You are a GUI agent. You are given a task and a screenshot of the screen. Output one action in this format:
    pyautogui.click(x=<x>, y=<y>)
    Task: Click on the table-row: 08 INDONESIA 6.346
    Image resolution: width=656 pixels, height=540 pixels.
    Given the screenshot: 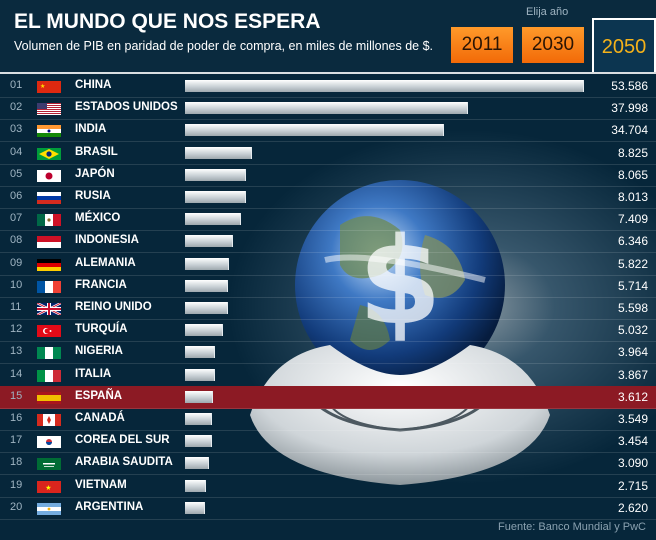 What is the action you would take?
    pyautogui.click(x=328, y=242)
    